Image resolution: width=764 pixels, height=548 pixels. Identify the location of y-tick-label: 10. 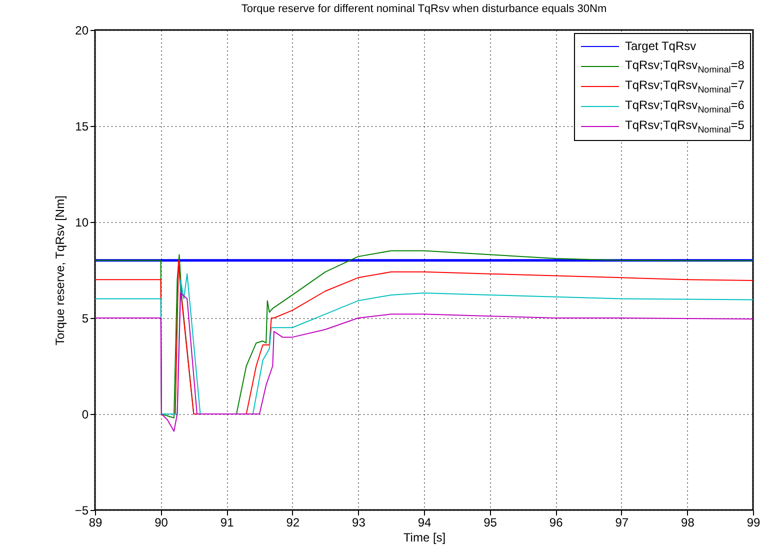
(82, 223).